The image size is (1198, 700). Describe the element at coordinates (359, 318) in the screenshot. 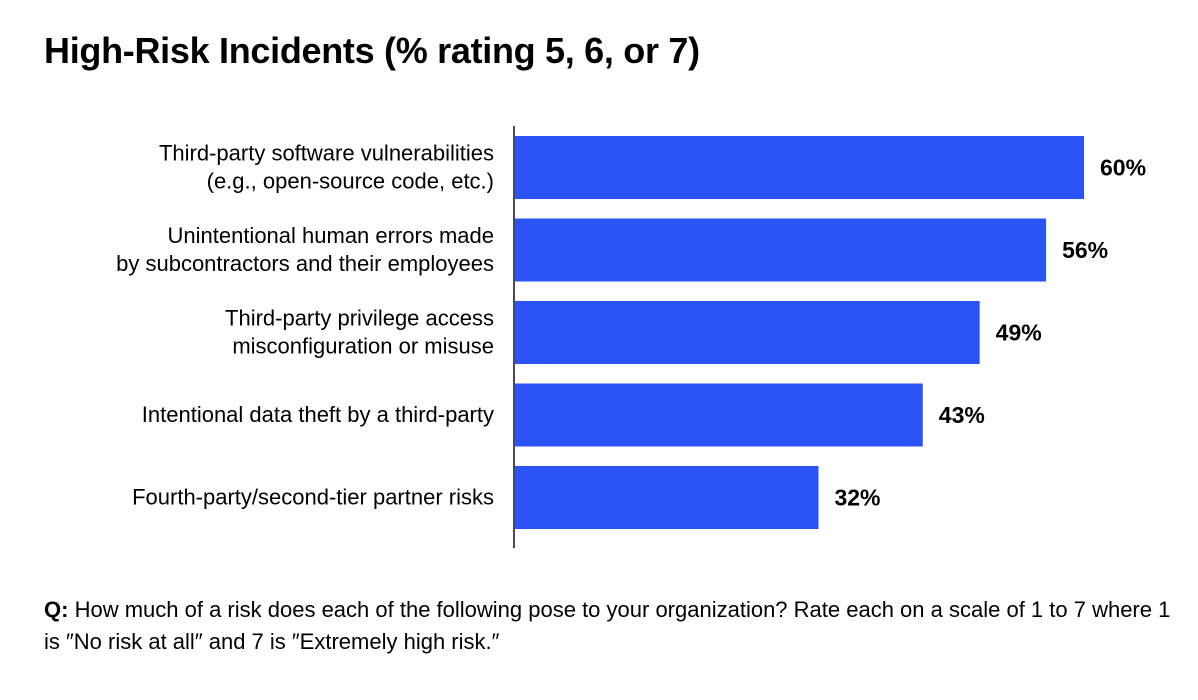

I see `category-label-line: Third-party privilege access` at that location.